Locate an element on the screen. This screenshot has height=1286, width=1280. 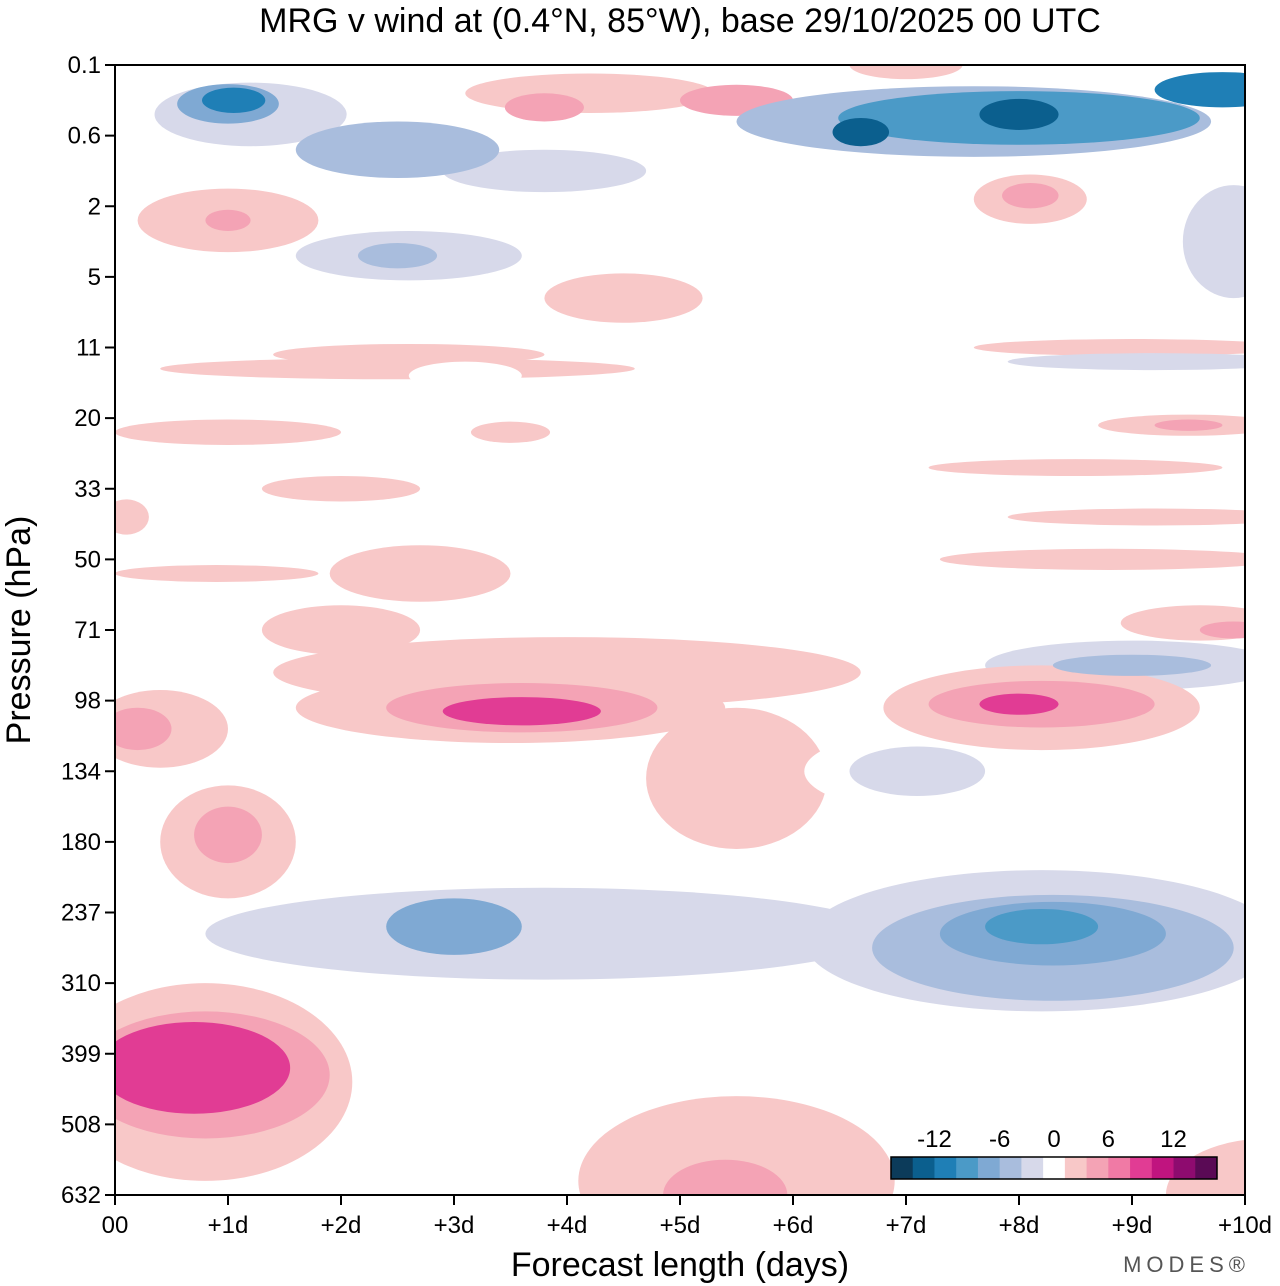
y-tick-label: 0.6 is located at coordinates (84, 136).